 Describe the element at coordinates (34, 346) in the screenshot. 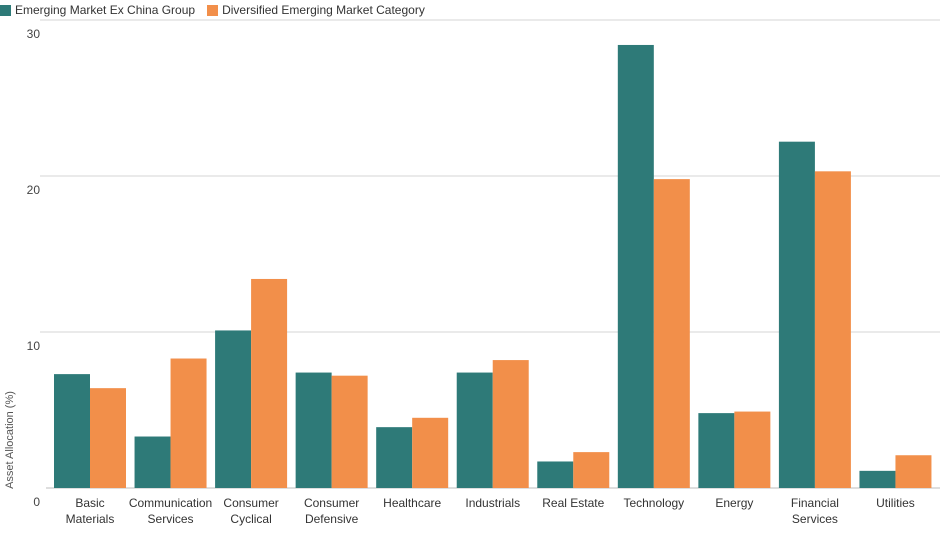

I see `y-tick-label-10: 10` at that location.